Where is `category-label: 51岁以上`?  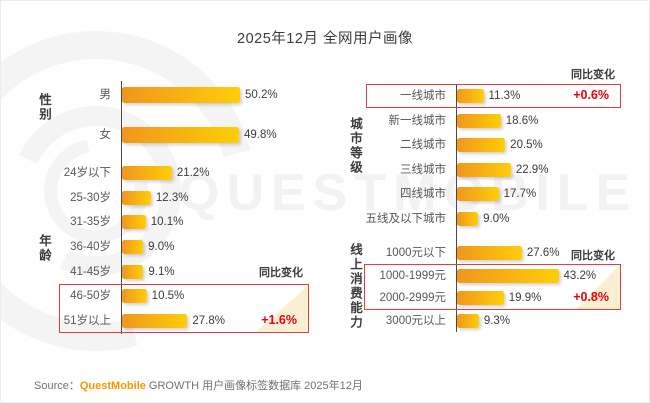 category-label: 51岁以上 is located at coordinates (87, 321).